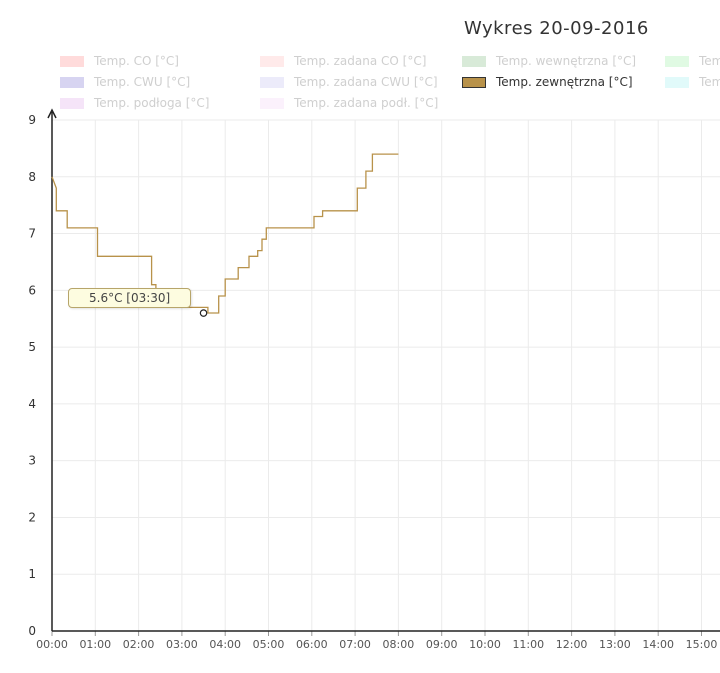  Describe the element at coordinates (32, 404) in the screenshot. I see `y-tick-label: 4` at that location.